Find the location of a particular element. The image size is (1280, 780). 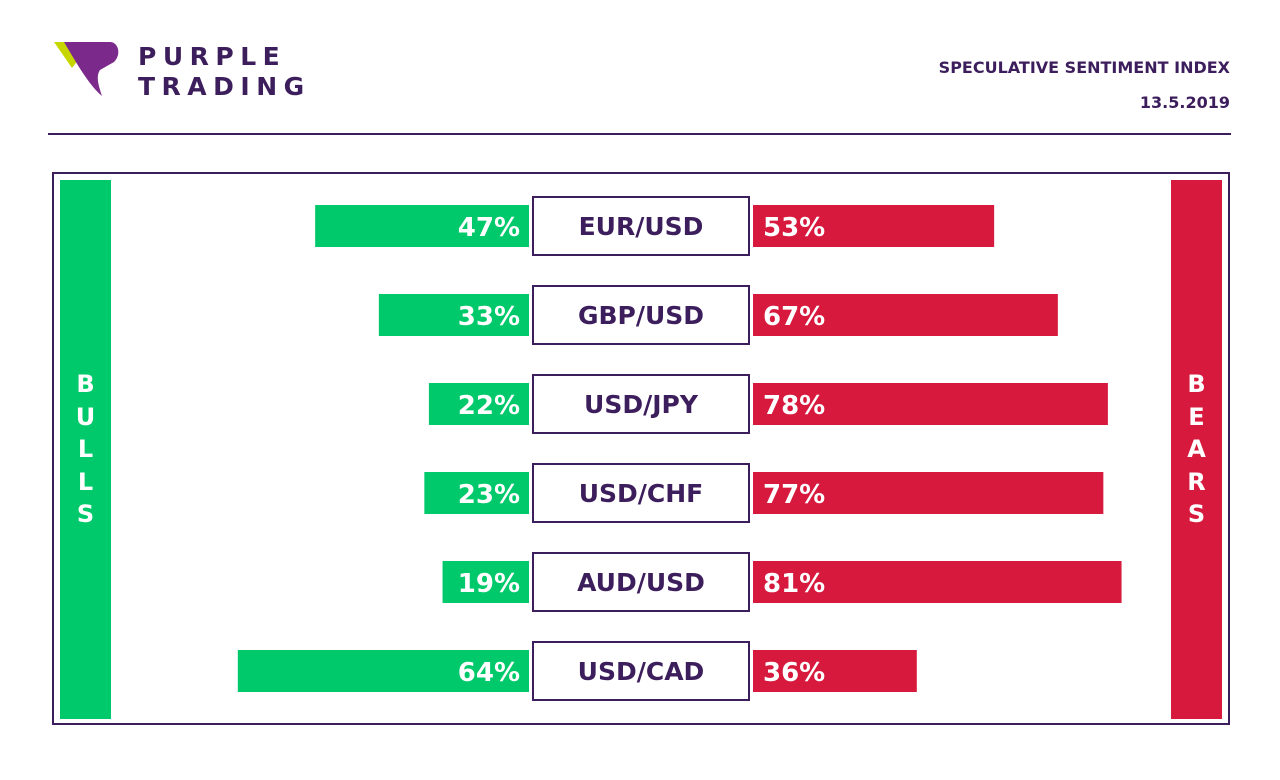

purple-trading-logo: PURPLE TRADING is located at coordinates (182, 70).